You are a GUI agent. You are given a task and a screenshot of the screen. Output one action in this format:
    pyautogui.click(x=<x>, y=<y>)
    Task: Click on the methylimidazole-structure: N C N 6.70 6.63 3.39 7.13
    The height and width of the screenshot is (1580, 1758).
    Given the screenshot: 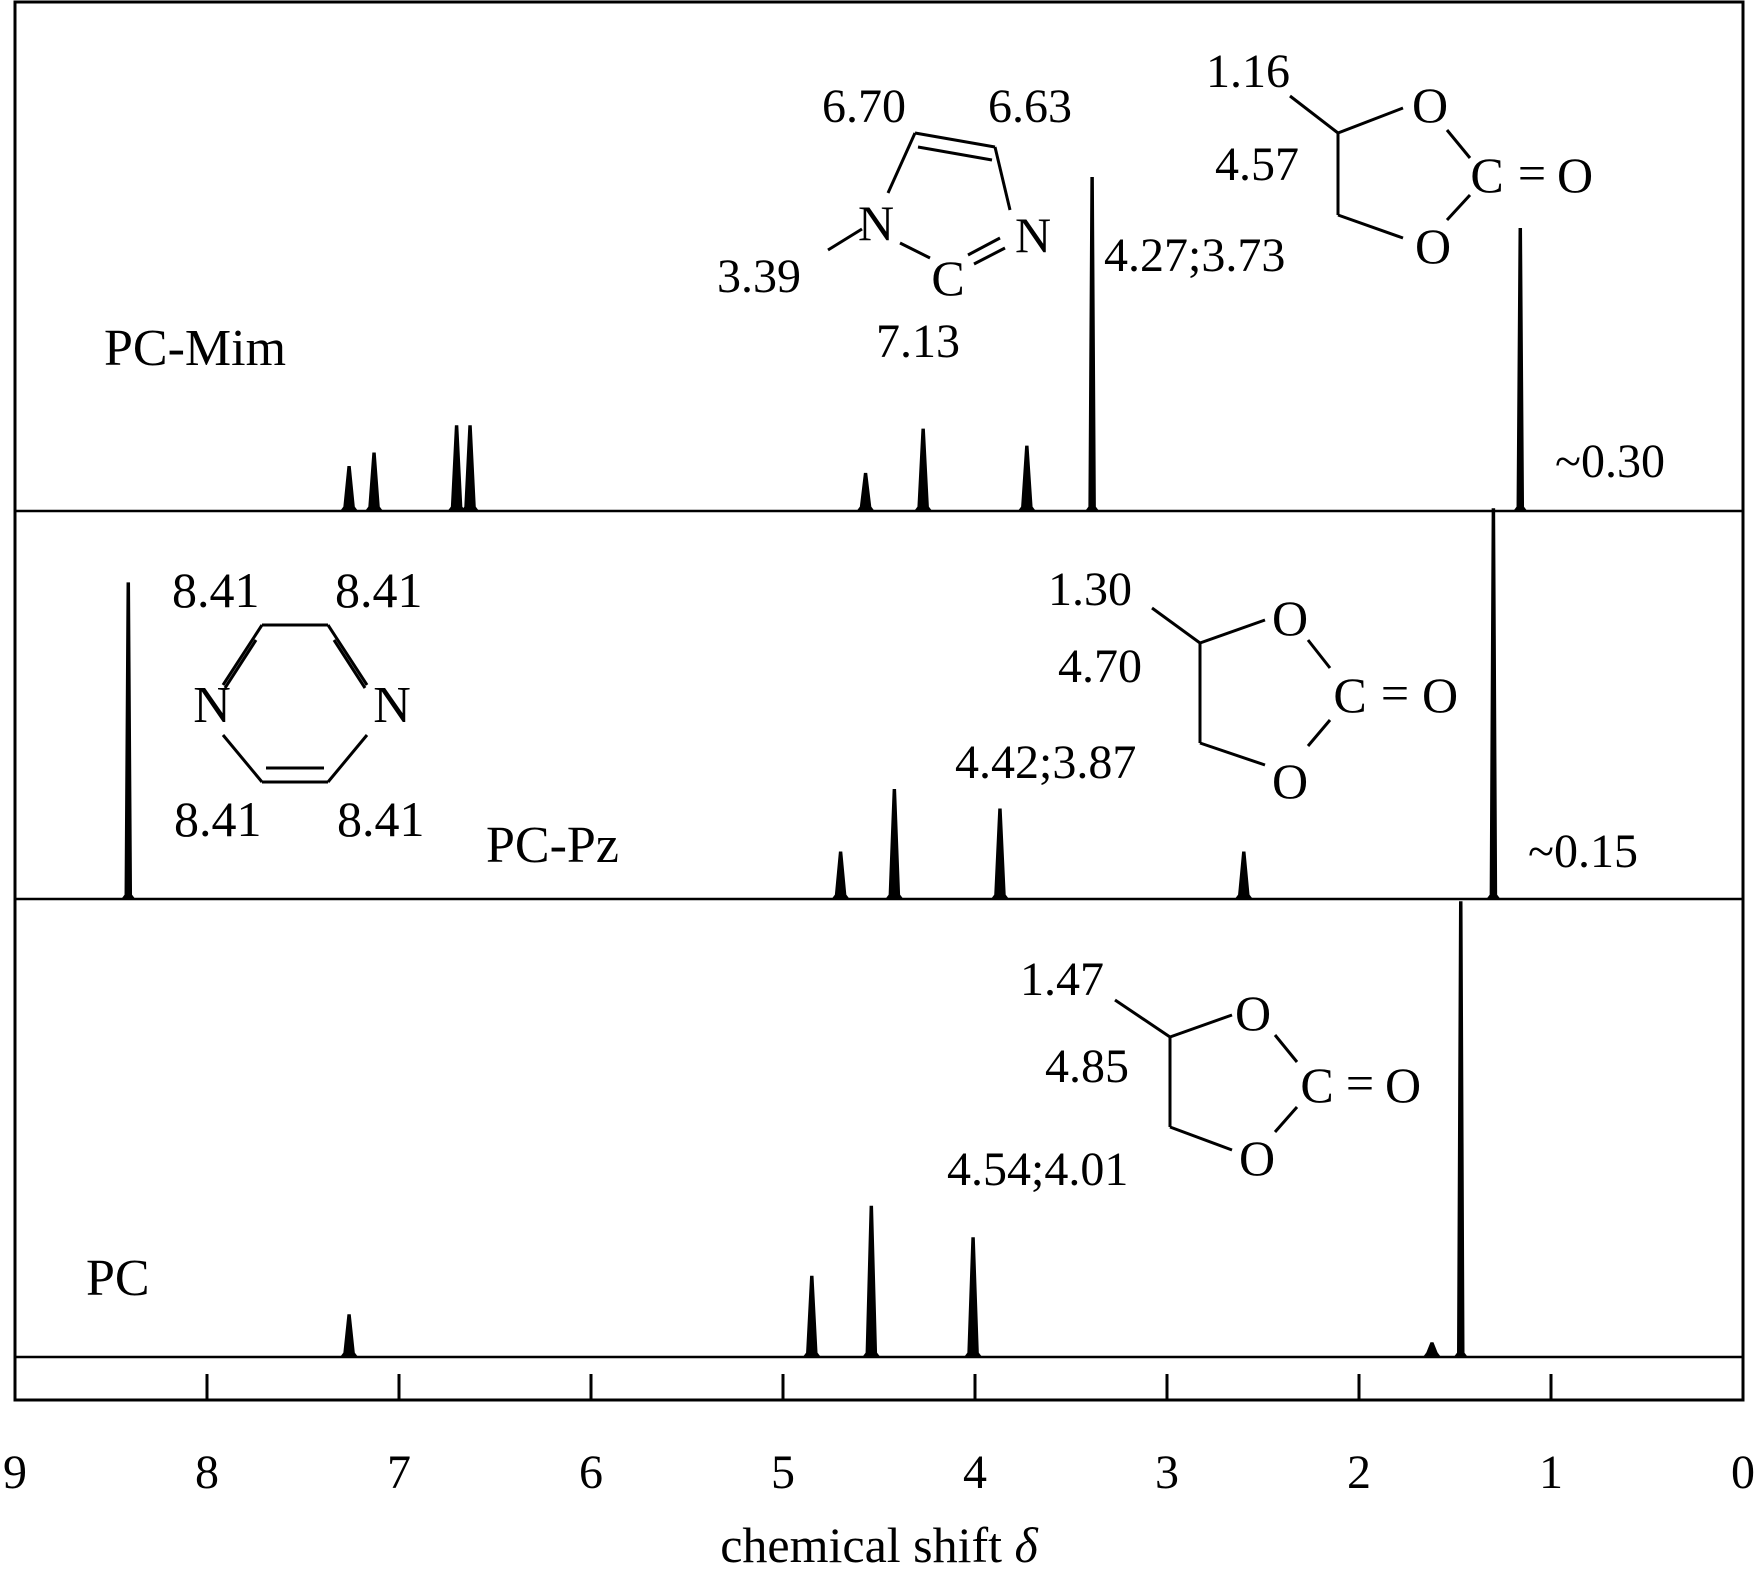 What is the action you would take?
    pyautogui.click(x=894, y=224)
    